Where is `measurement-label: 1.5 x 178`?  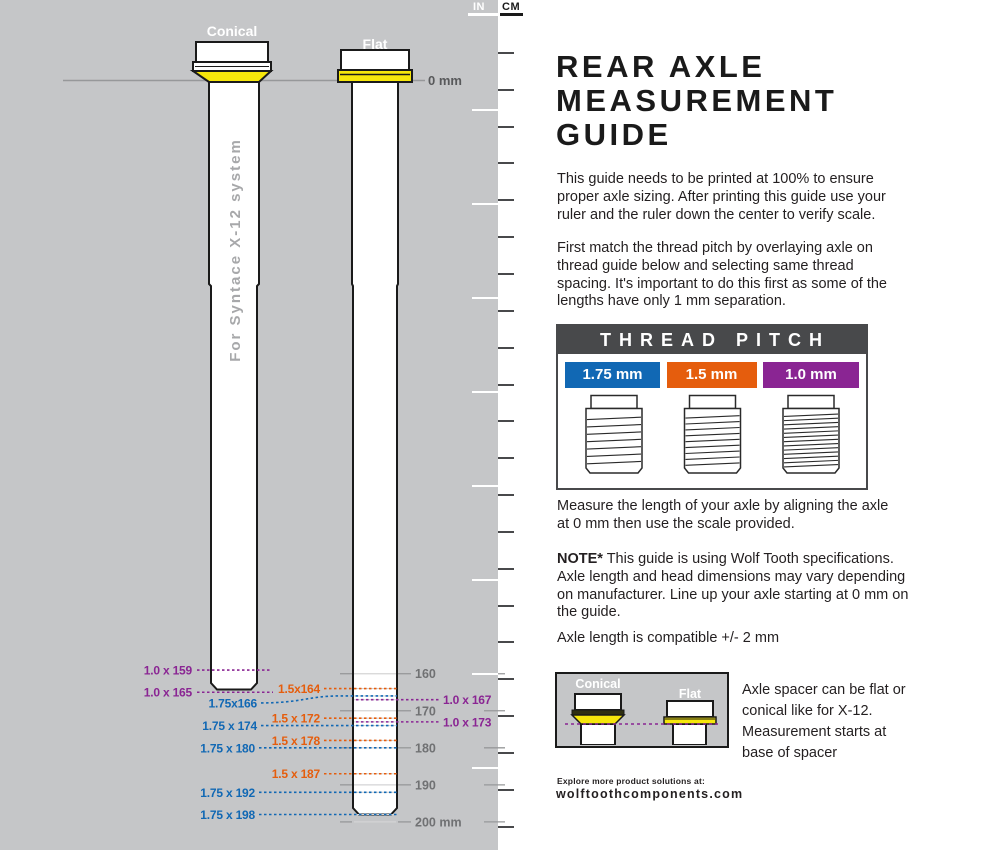
measurement-label: 1.5 x 178 is located at coordinates (296, 741).